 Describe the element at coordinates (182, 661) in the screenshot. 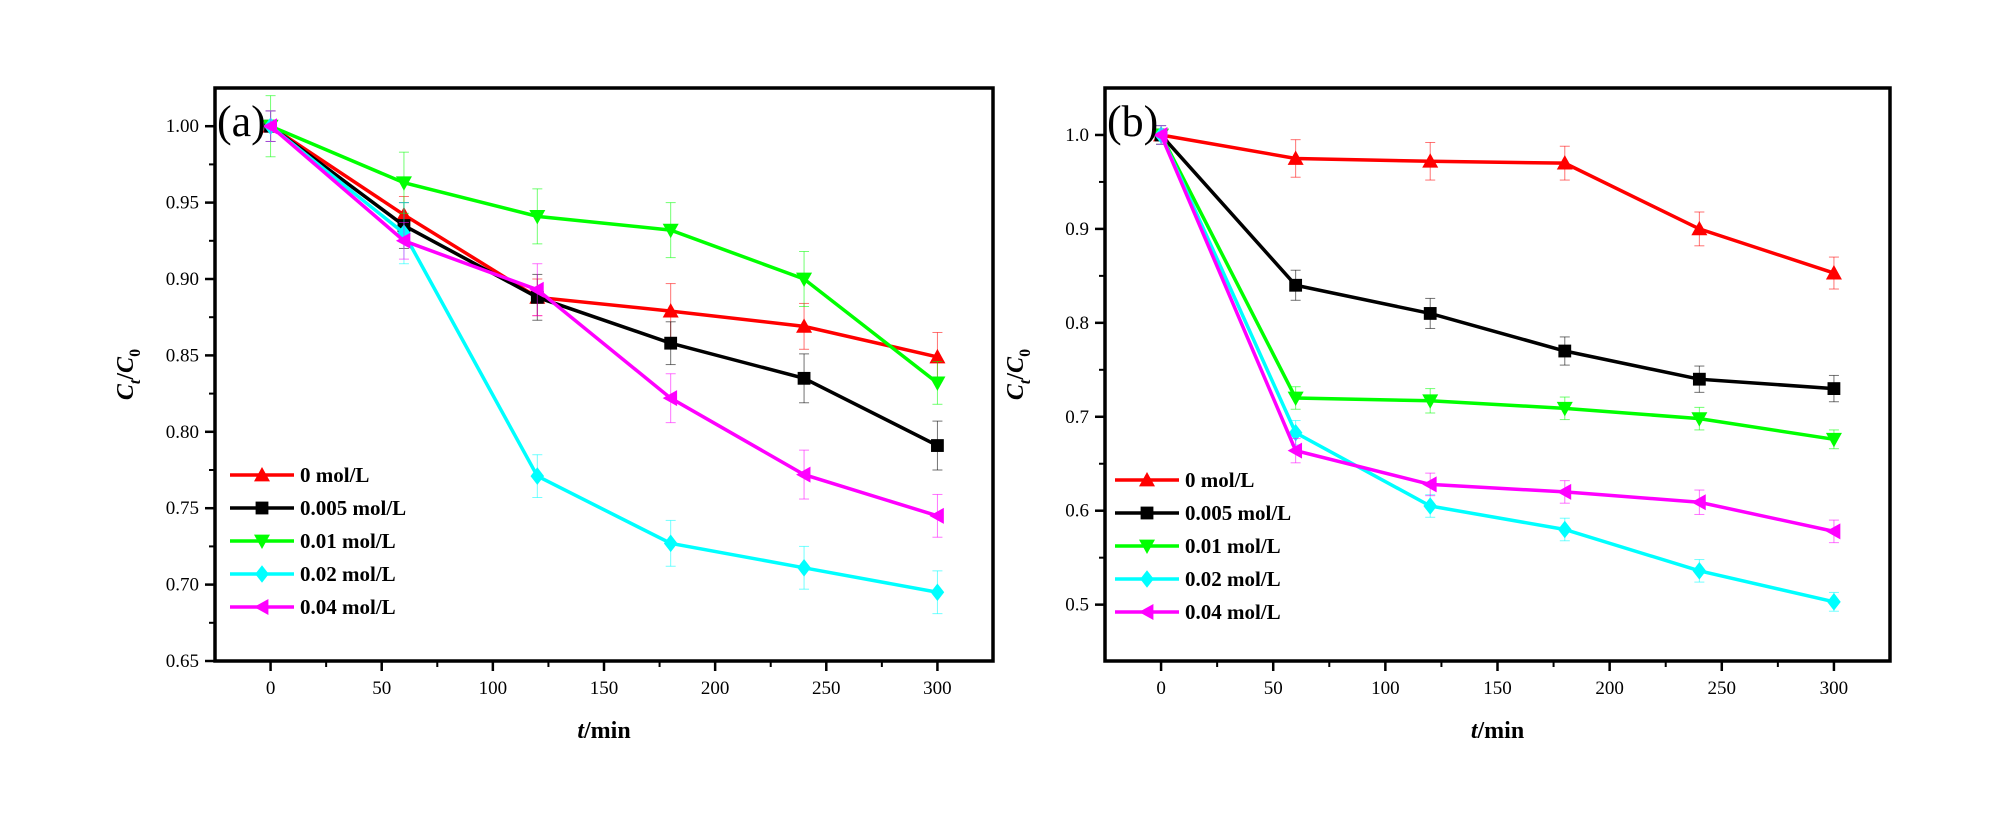

I see `y-tick-label: 0.65` at that location.